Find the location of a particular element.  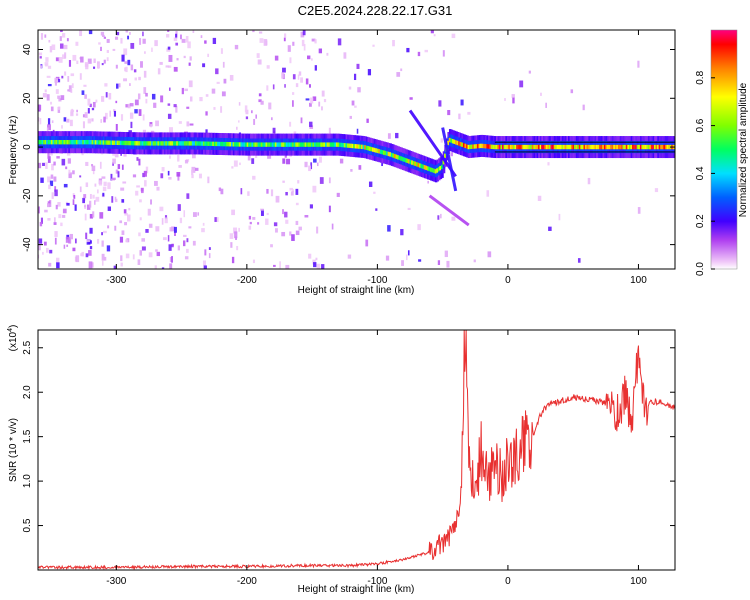

spectrogram-x-label: Height of straight line (km) is located at coordinates (356, 290).